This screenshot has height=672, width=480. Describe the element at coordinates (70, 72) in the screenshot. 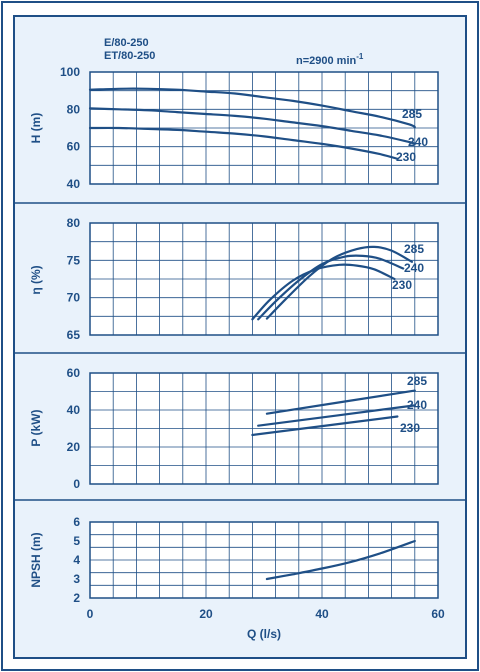

I see `y-tick-label: 100` at that location.